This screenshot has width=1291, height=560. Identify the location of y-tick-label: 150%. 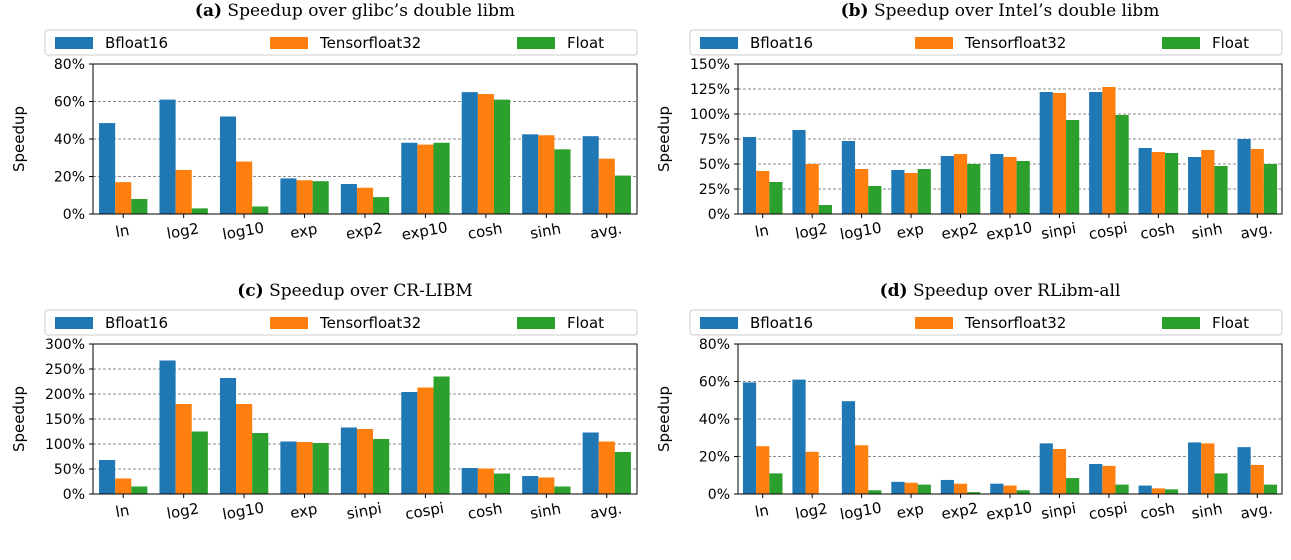
(710, 65).